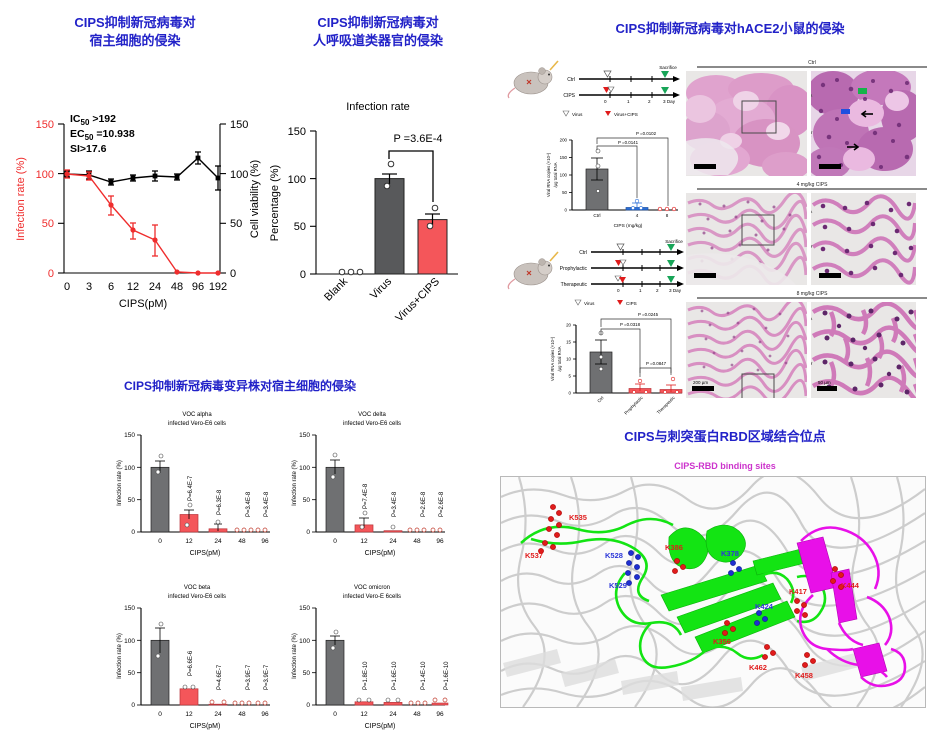 The width and height of the screenshot is (950, 743). What do you see at coordinates (249, 504) in the screenshot?
I see `voc-alpha-p-48: P=3.4E-8` at bounding box center [249, 504].